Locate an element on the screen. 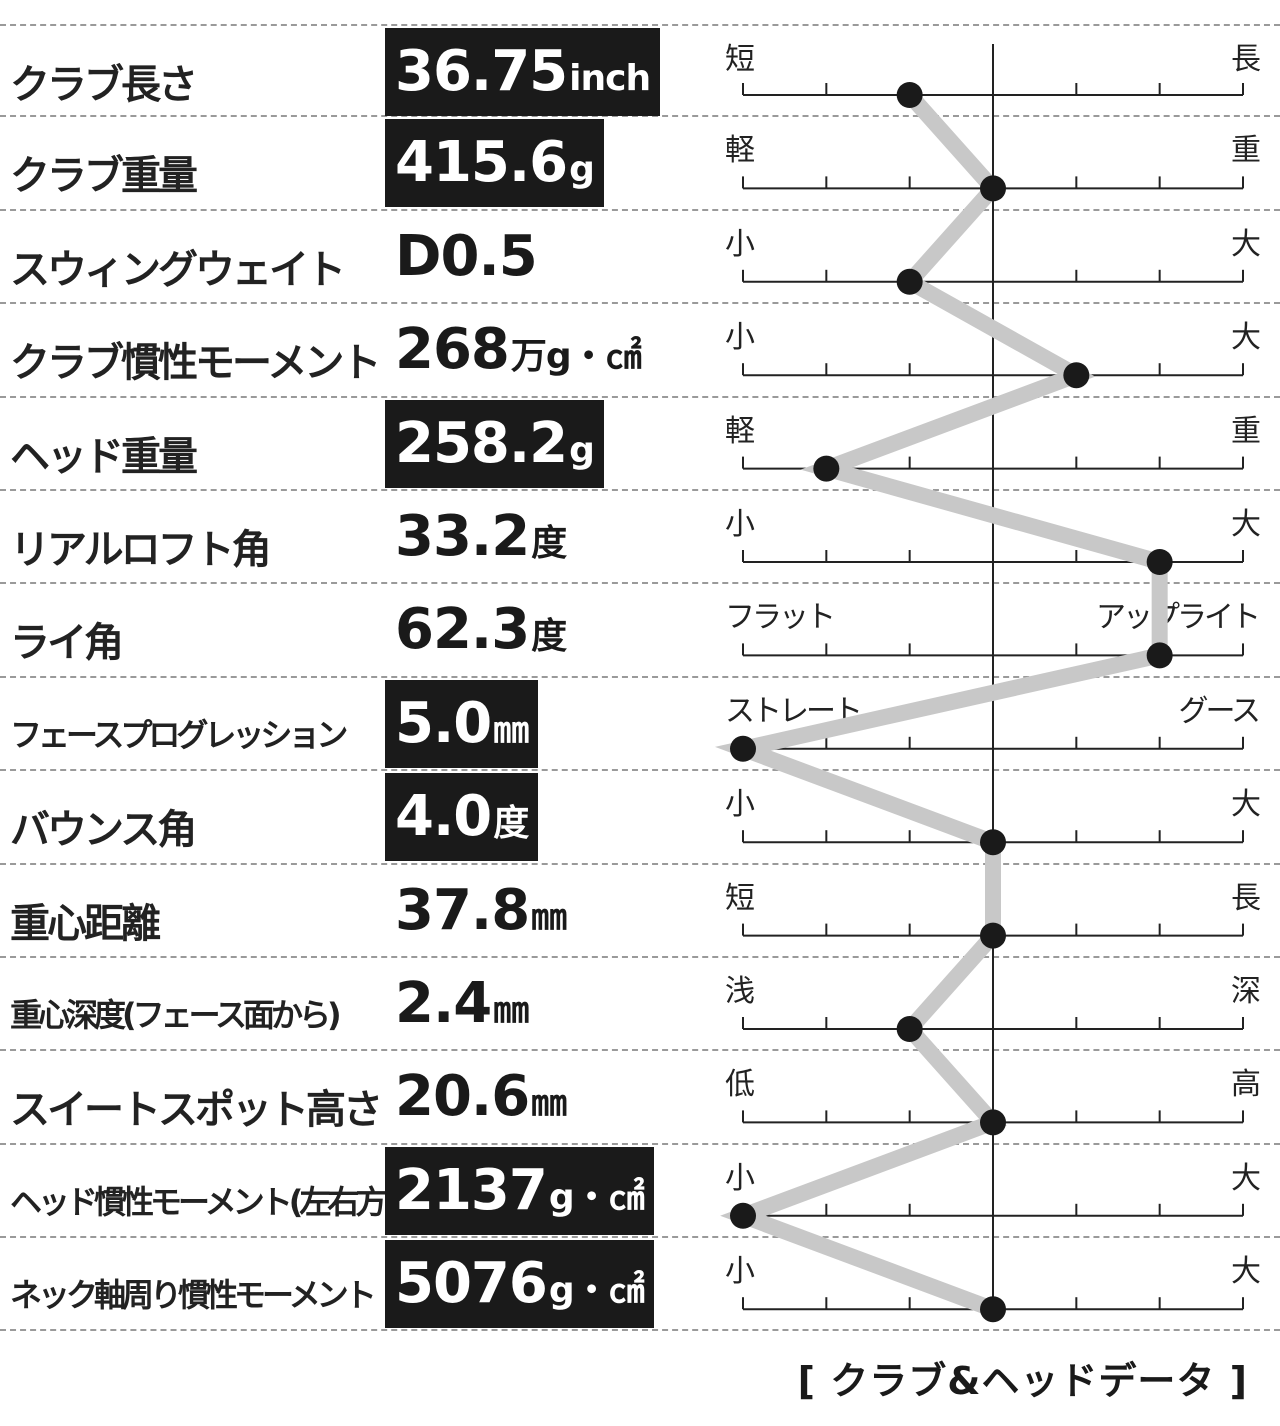 The height and width of the screenshot is (1426, 1280). spec-value: 2137g・㎠ is located at coordinates (519, 1190).